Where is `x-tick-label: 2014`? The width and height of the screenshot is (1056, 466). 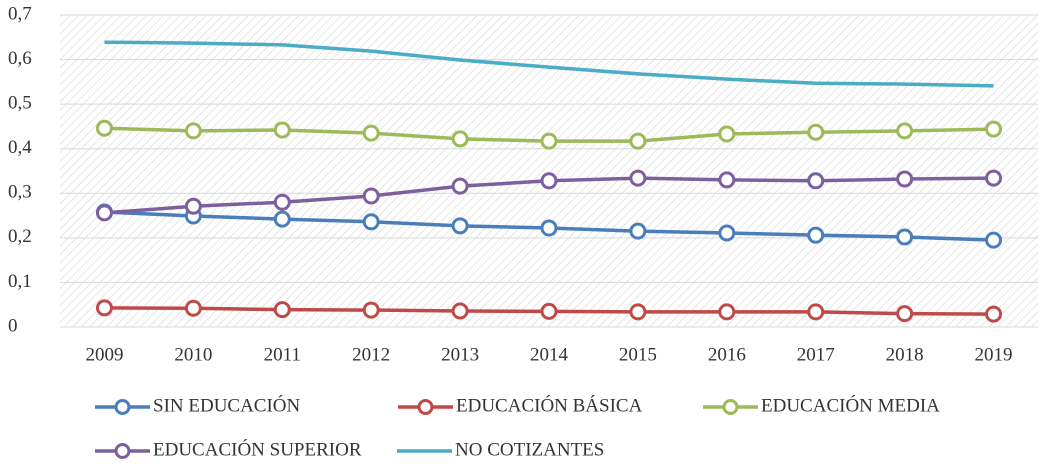
x-tick-label: 2014 is located at coordinates (549, 354).